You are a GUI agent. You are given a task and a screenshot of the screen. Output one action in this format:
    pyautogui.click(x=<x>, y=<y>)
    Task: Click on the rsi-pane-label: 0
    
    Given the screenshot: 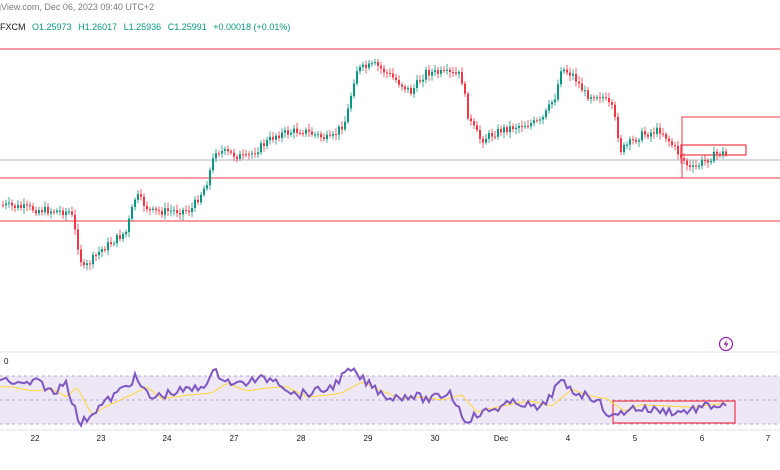 What is the action you would take?
    pyautogui.click(x=6, y=361)
    